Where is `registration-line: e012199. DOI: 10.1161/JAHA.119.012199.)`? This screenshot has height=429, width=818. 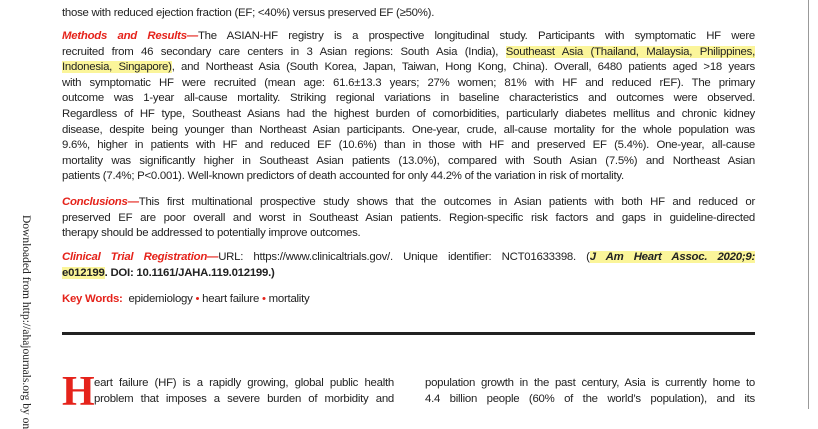 registration-line: e012199. DOI: 10.1161/JAHA.119.012199.) is located at coordinates (408, 273).